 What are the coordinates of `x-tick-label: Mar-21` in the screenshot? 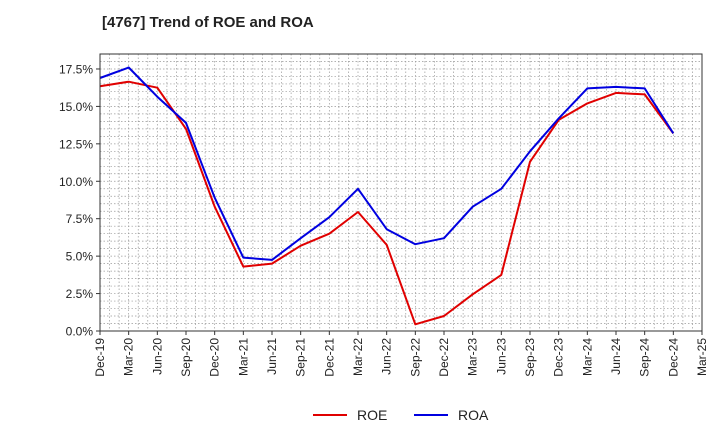 It's located at (243, 357).